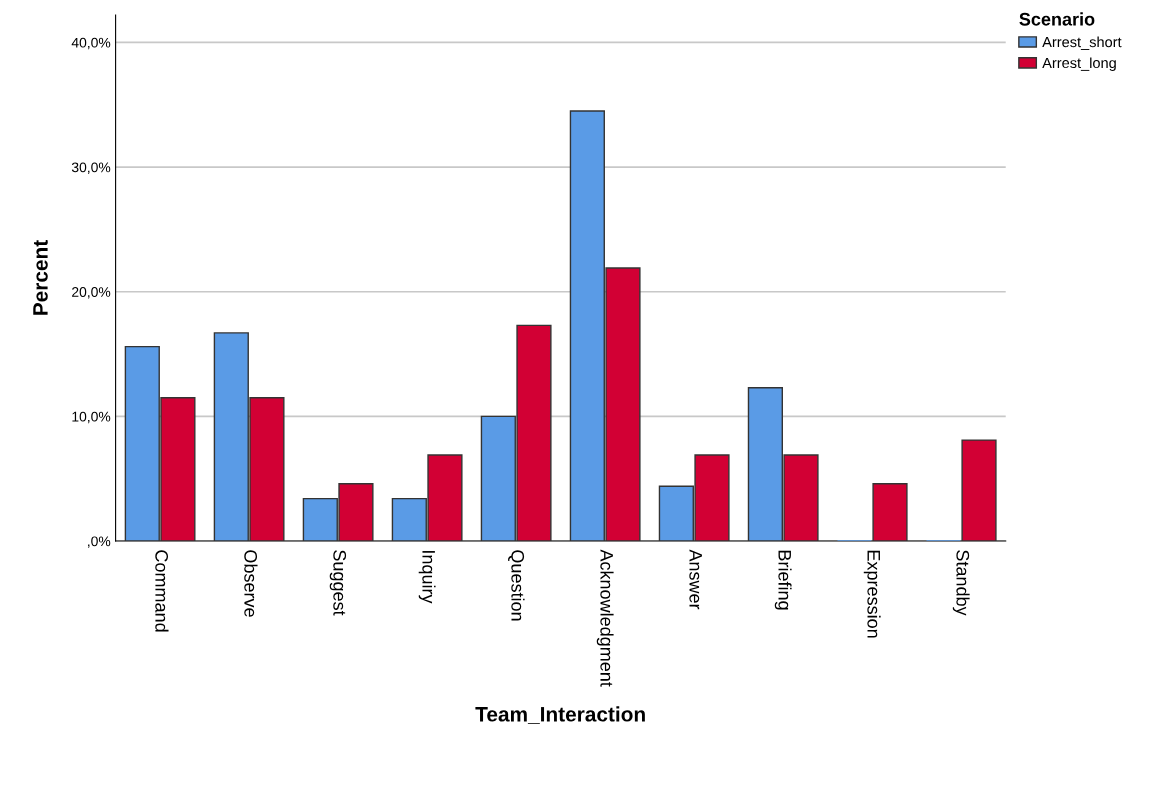 The image size is (1156, 791). What do you see at coordinates (1082, 43) in the screenshot?
I see `legend-label: Arrest_short` at bounding box center [1082, 43].